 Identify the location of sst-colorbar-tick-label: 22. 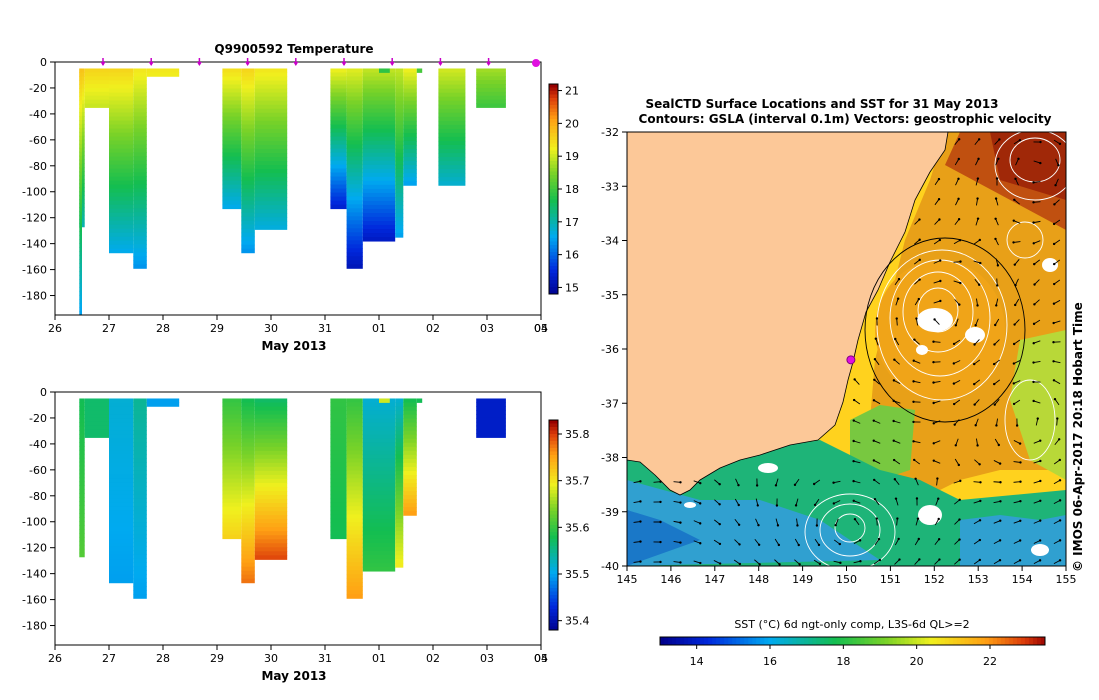
(990, 661).